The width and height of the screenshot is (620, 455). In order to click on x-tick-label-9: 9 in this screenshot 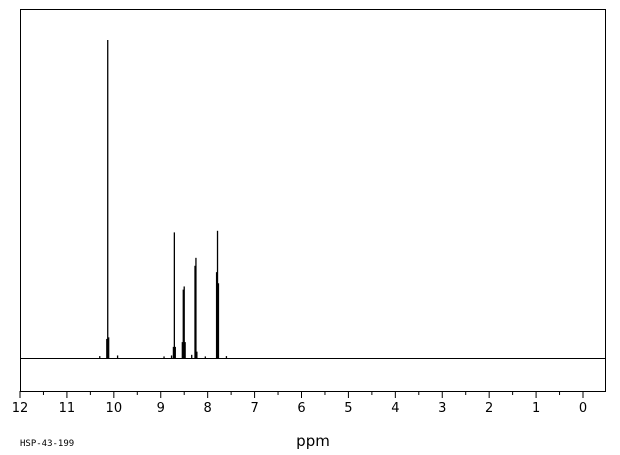, I will do `click(161, 408)`.